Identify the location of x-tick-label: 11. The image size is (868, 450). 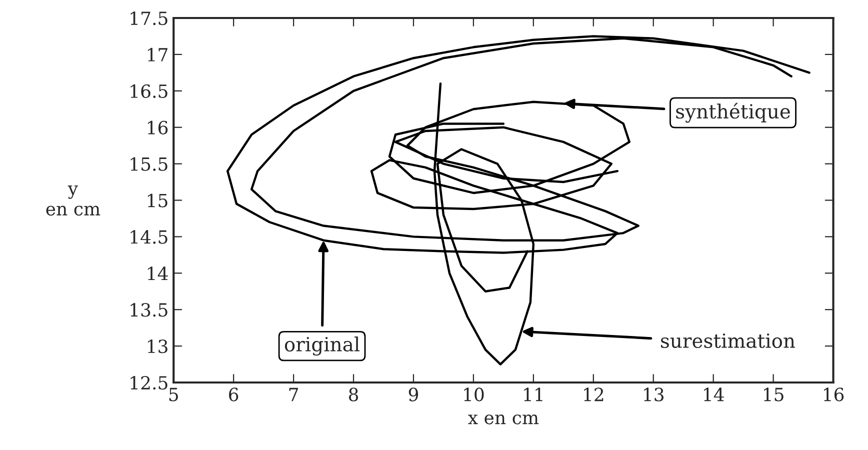
(533, 395).